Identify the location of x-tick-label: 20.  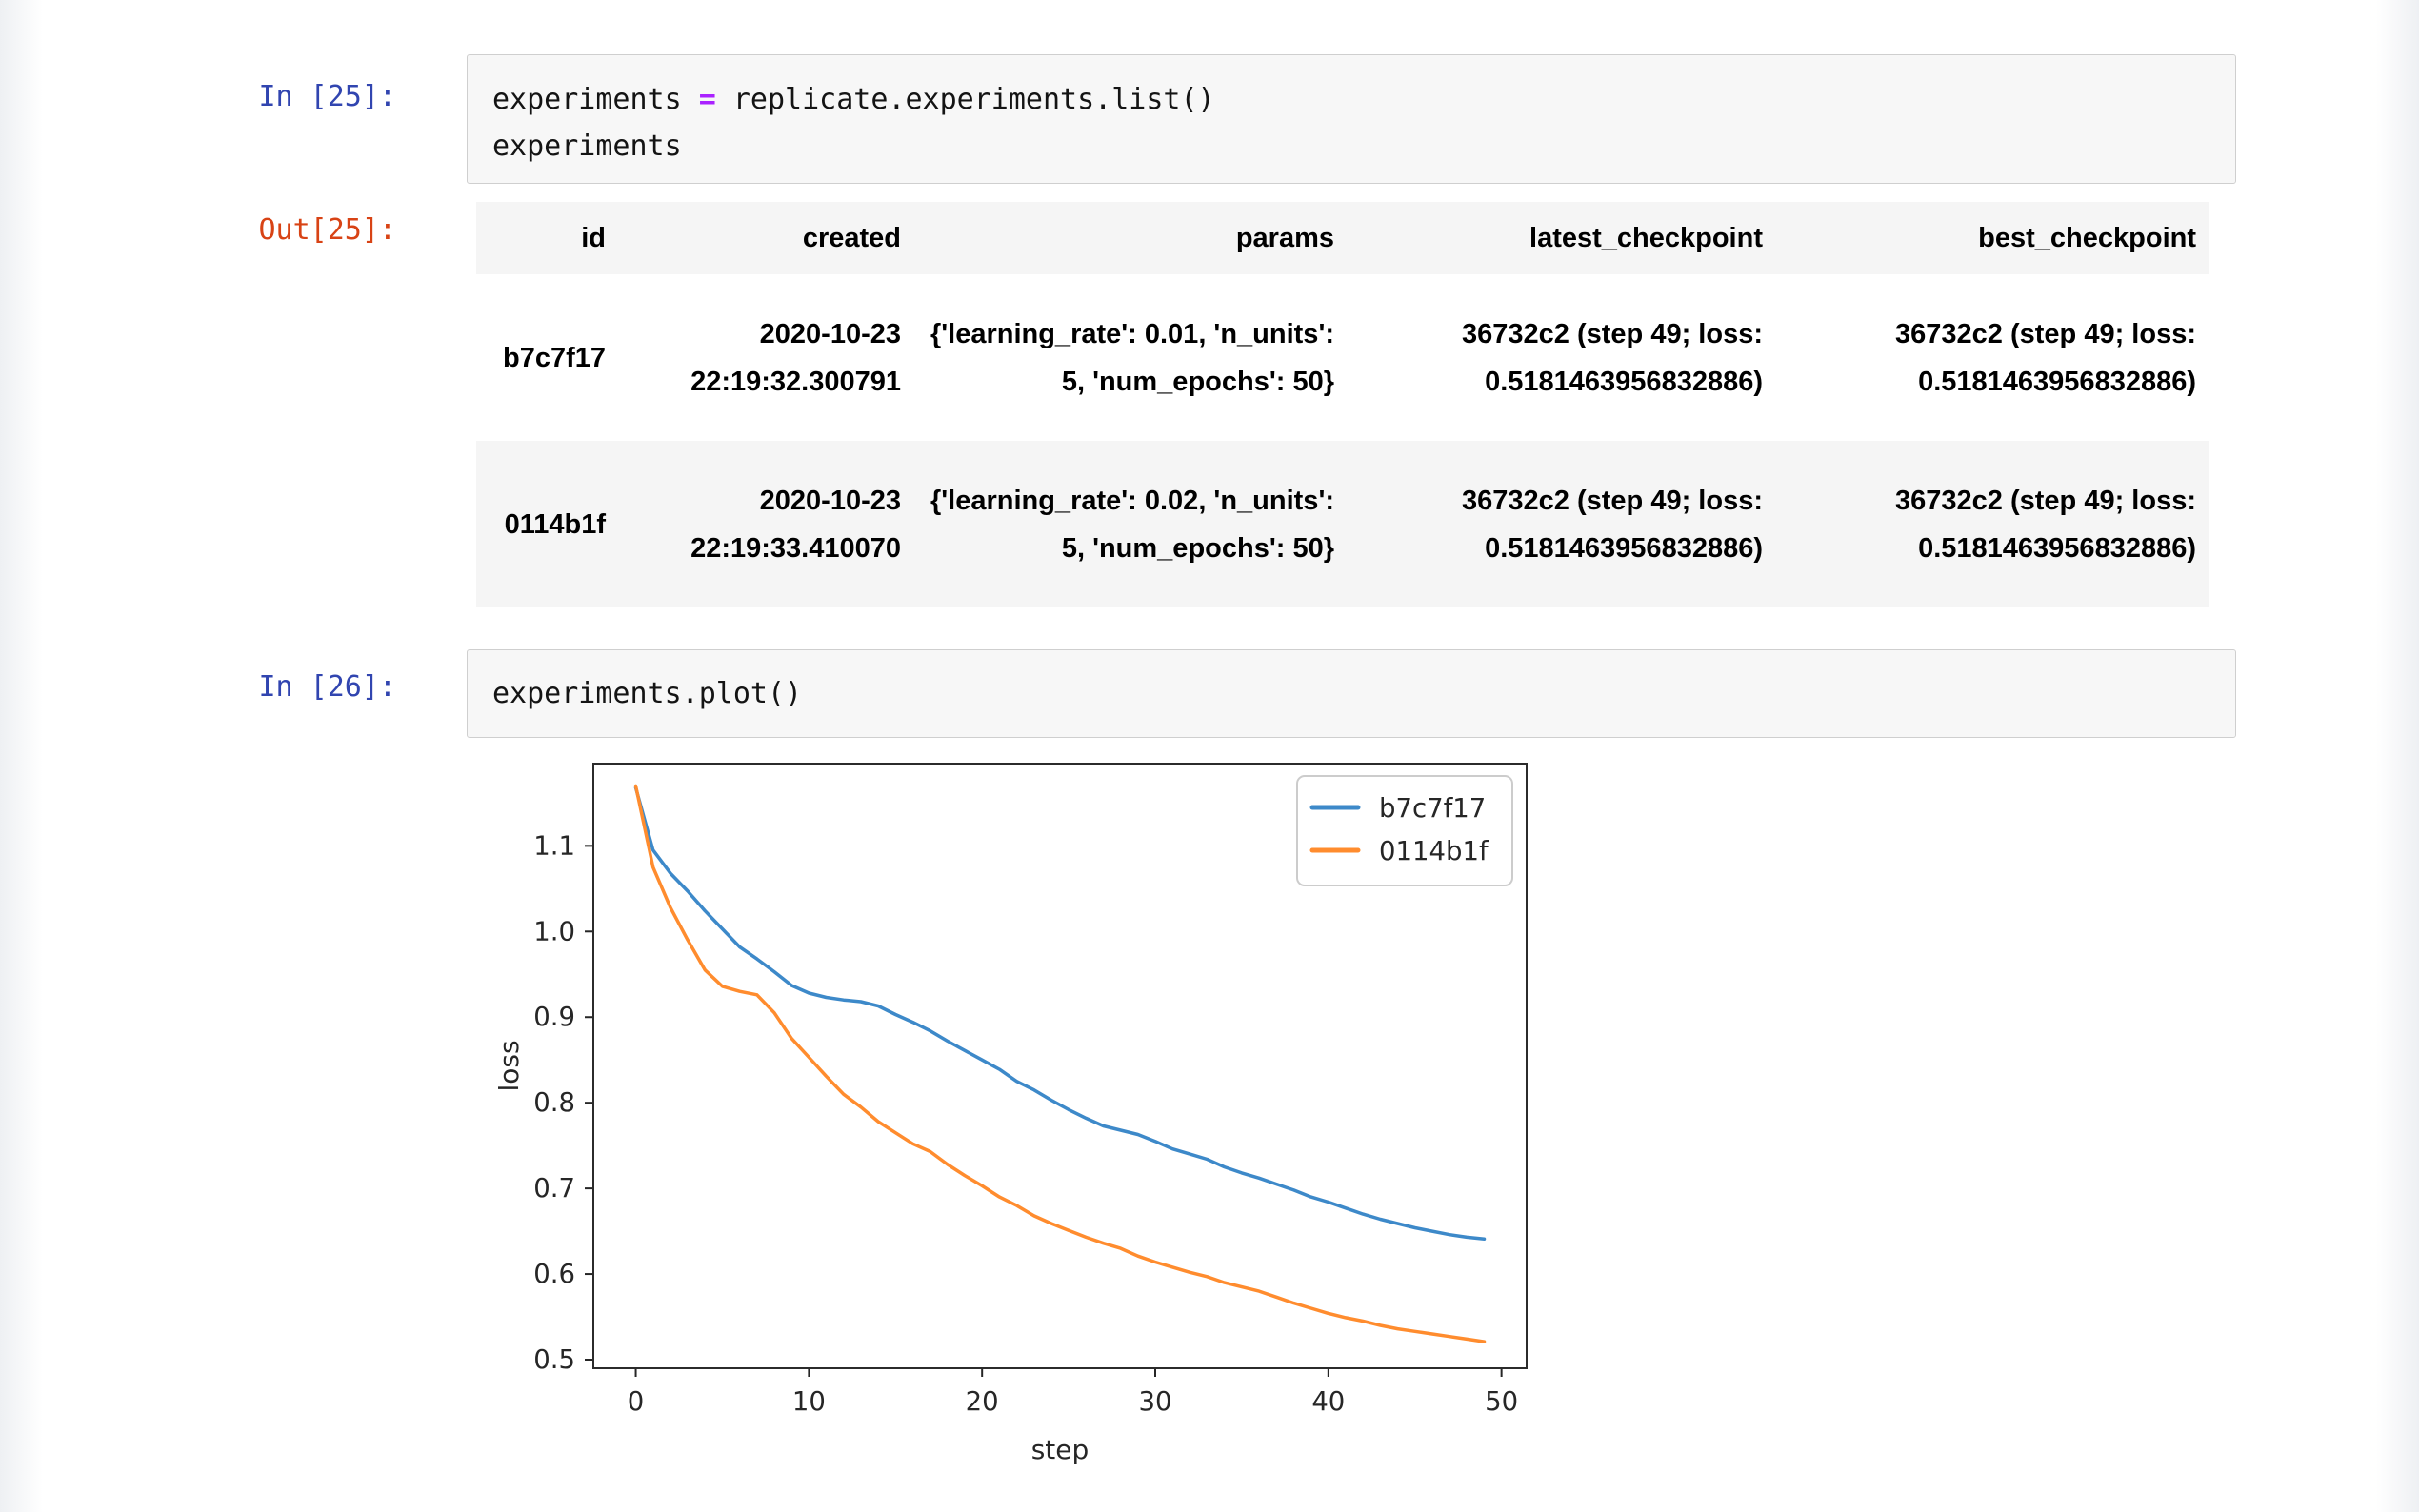
(982, 1401).